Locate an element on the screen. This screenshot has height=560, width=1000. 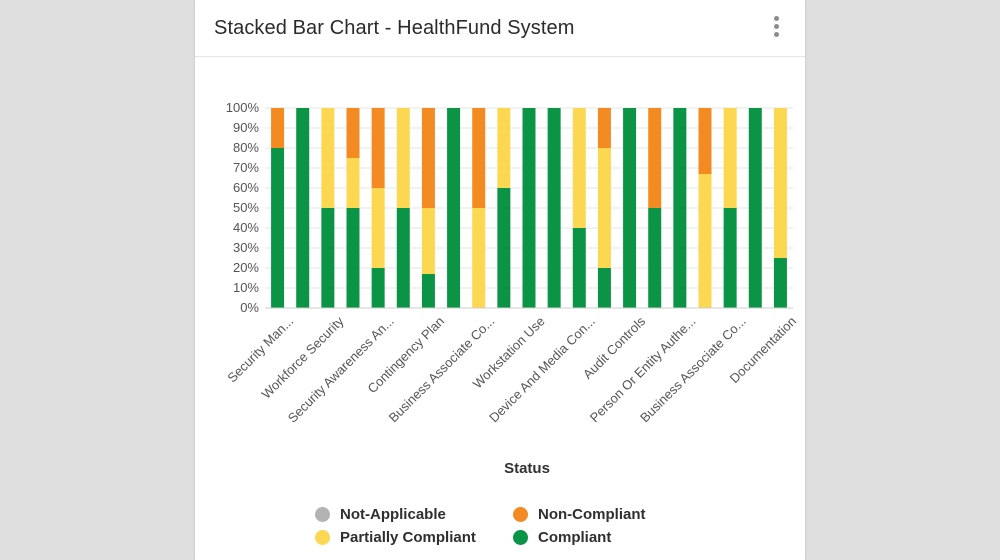
y-tick-label: 0% is located at coordinates (249, 307).